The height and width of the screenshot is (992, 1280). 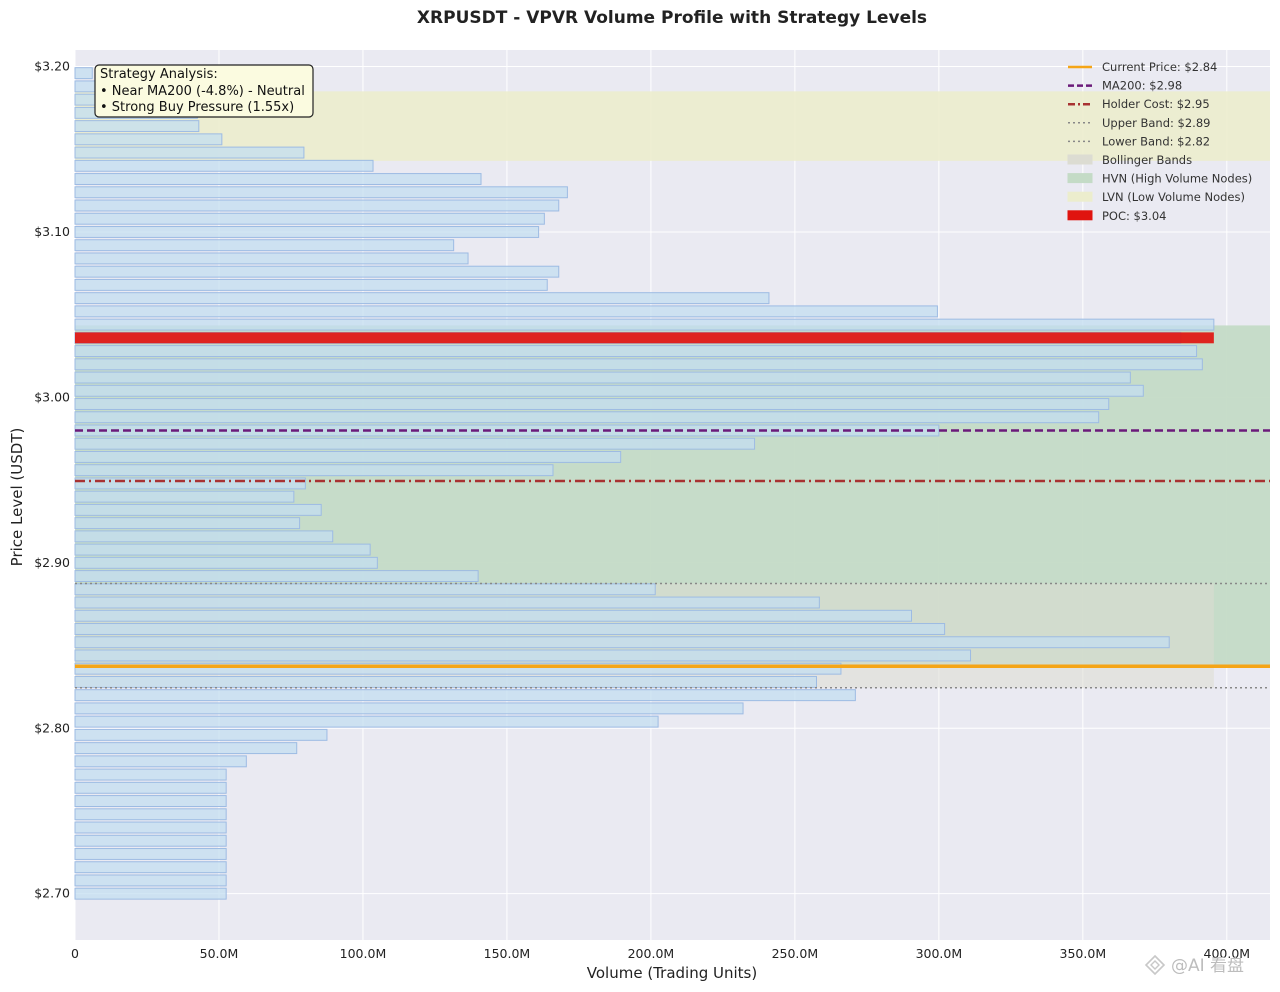 What do you see at coordinates (363, 953) in the screenshot?
I see `x-tick-label: 100.0M` at bounding box center [363, 953].